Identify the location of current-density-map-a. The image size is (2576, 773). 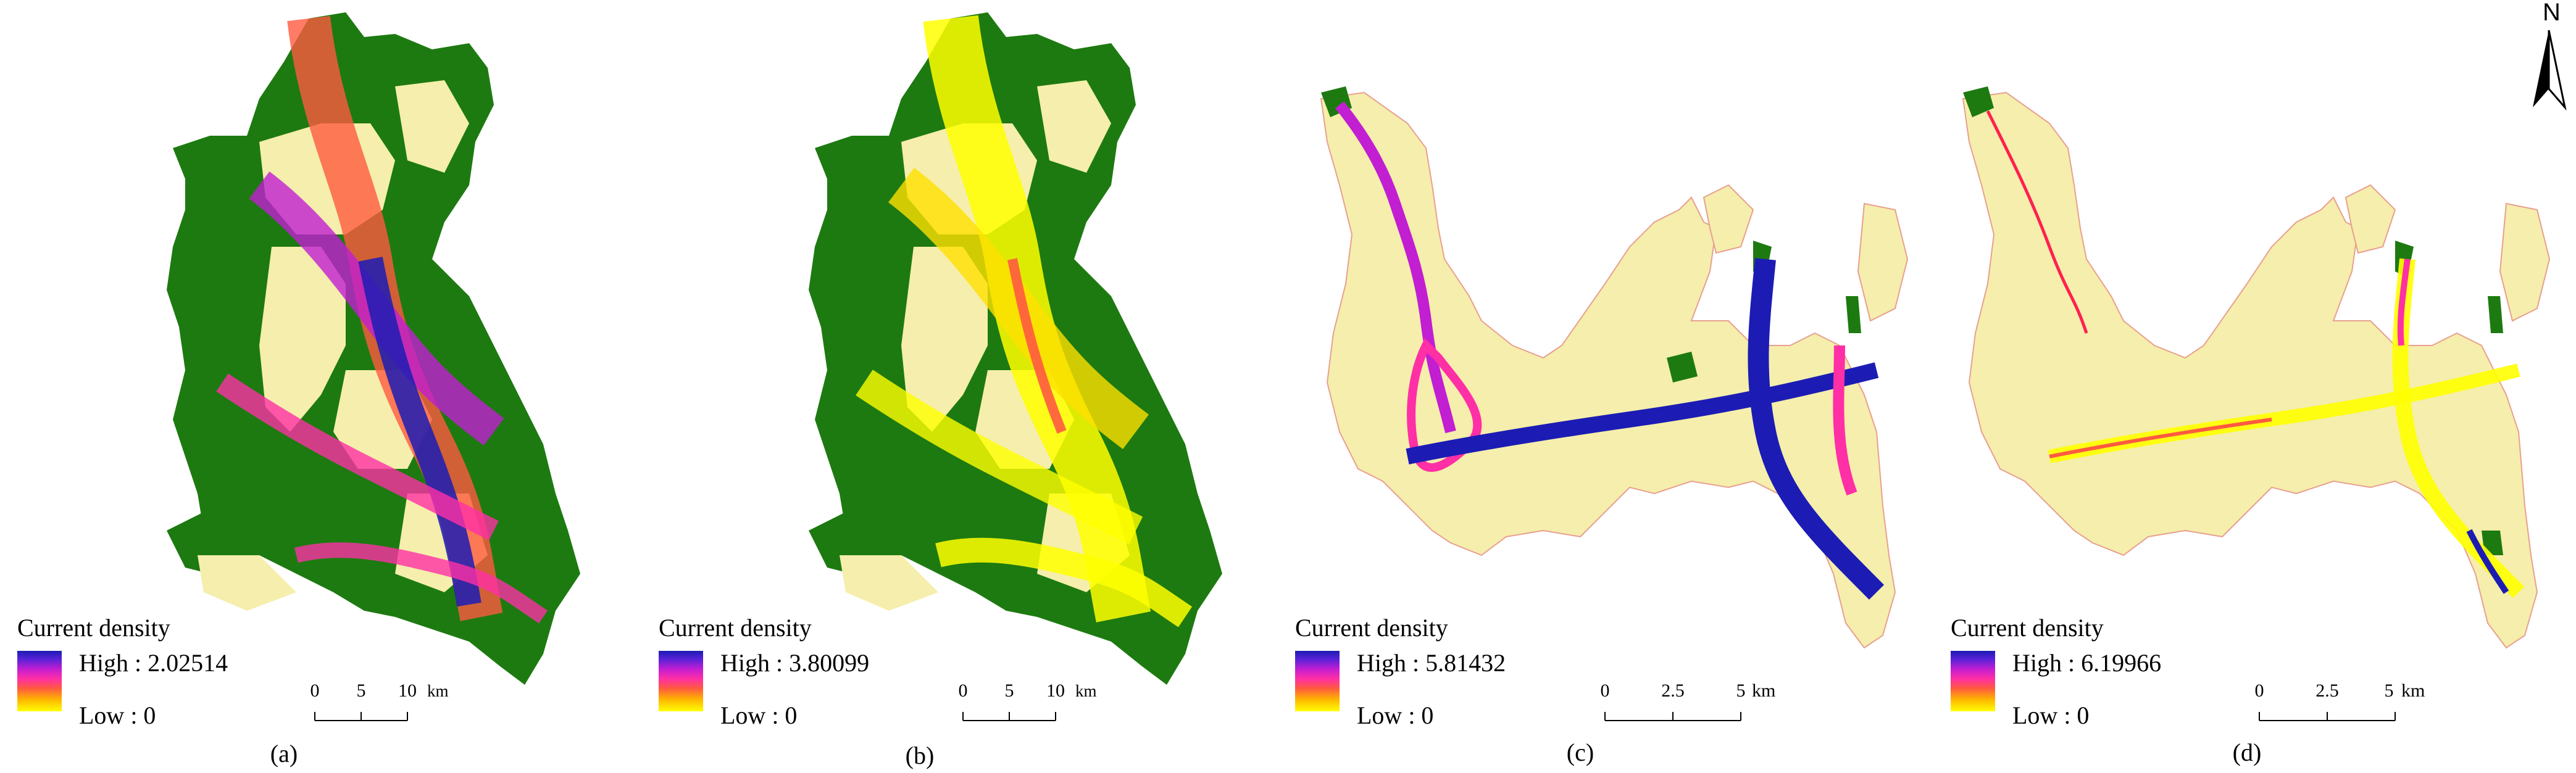
(374, 348).